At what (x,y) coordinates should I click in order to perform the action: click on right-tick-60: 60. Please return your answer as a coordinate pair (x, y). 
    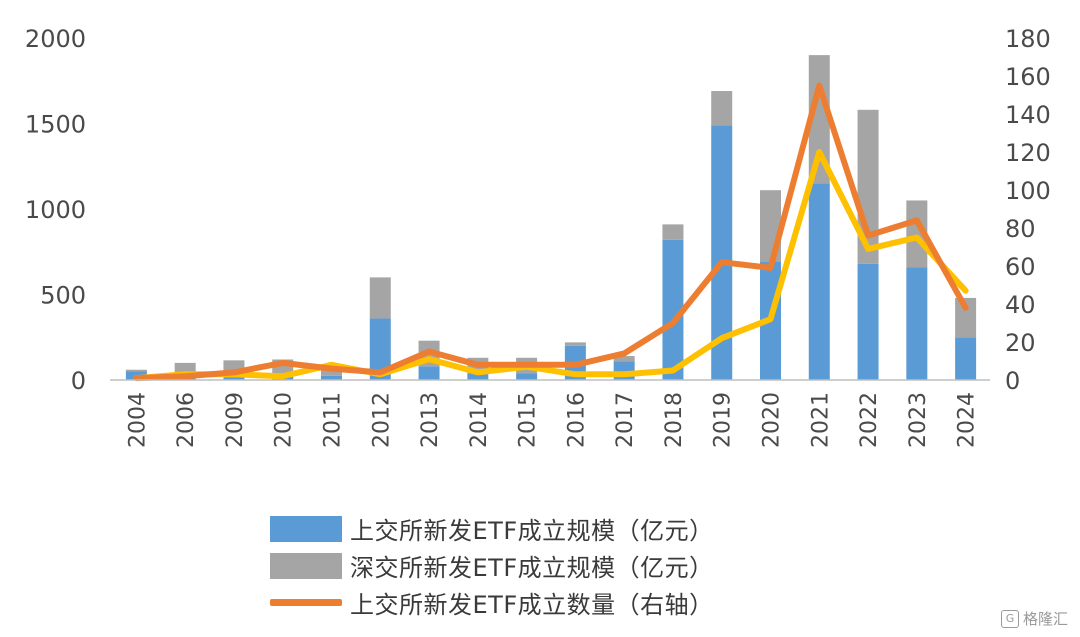
    Looking at the image, I should click on (1020, 267).